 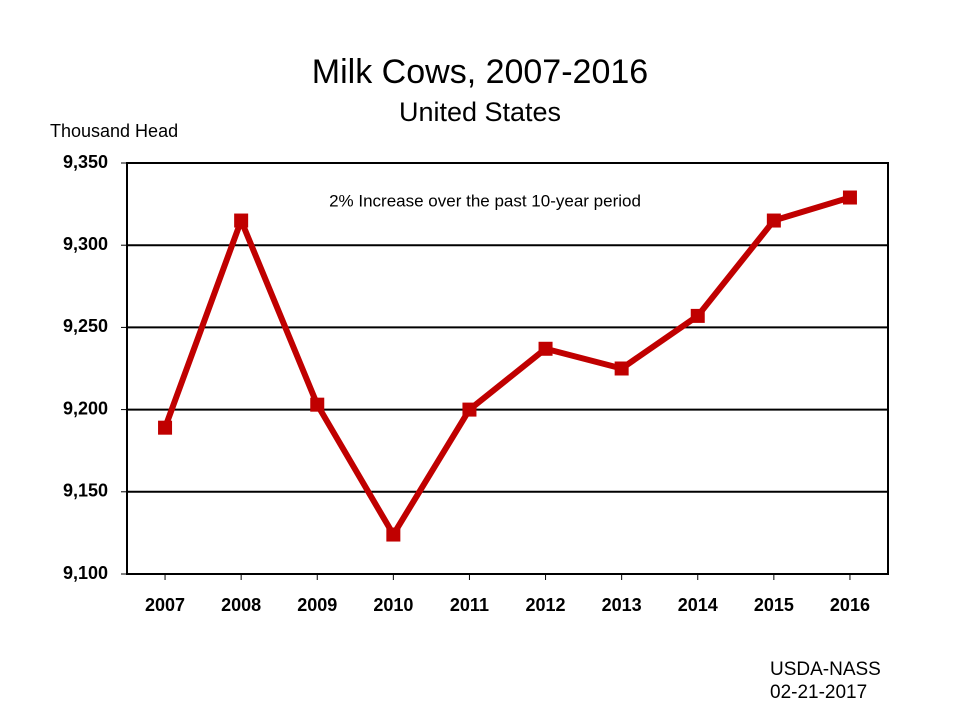 I want to click on x-tick-label: 2012, so click(x=546, y=605).